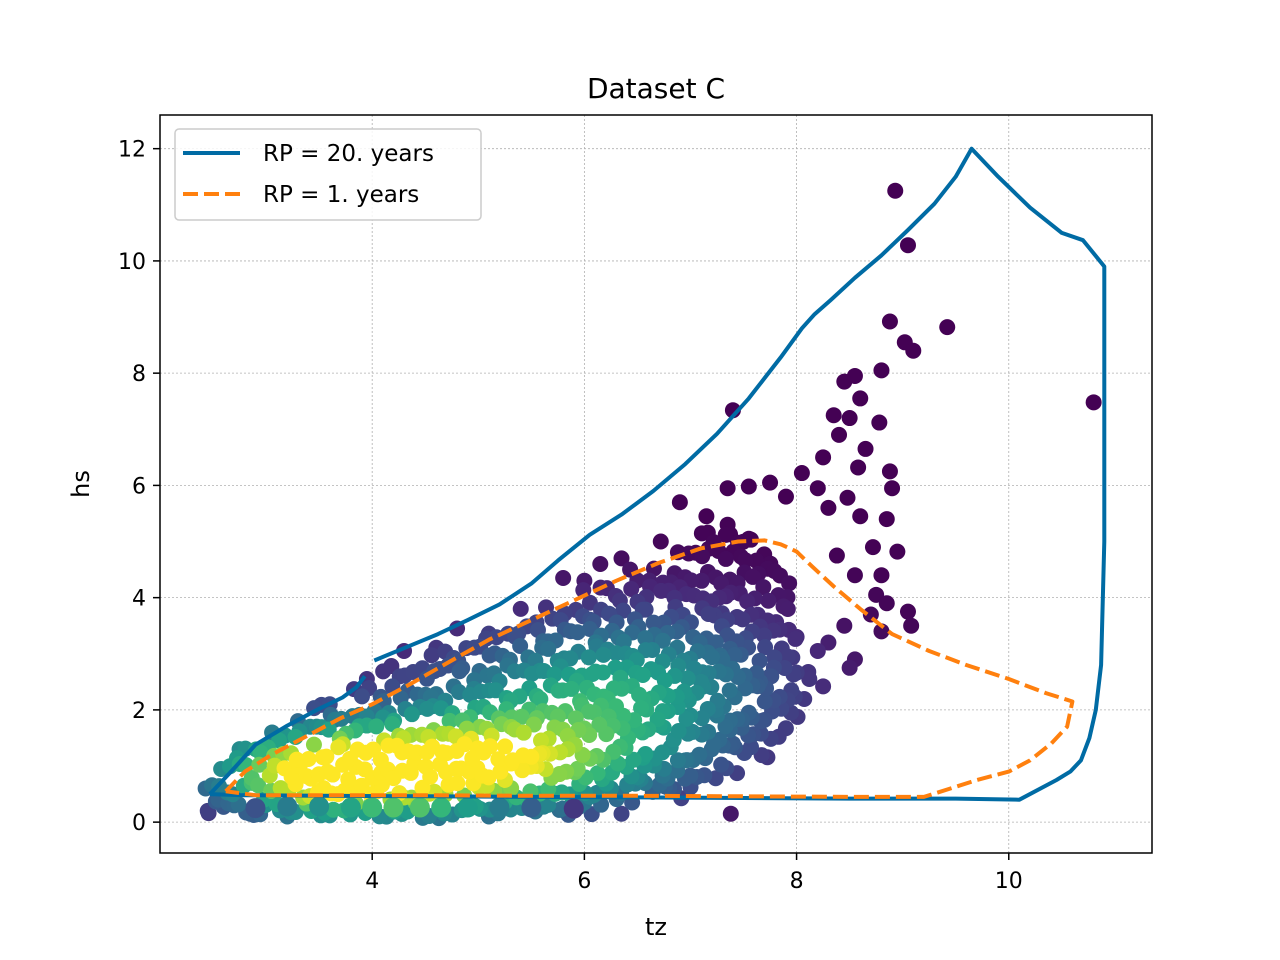 This screenshot has height=960, width=1280. Describe the element at coordinates (132, 150) in the screenshot. I see `y-tick-label: 12` at that location.